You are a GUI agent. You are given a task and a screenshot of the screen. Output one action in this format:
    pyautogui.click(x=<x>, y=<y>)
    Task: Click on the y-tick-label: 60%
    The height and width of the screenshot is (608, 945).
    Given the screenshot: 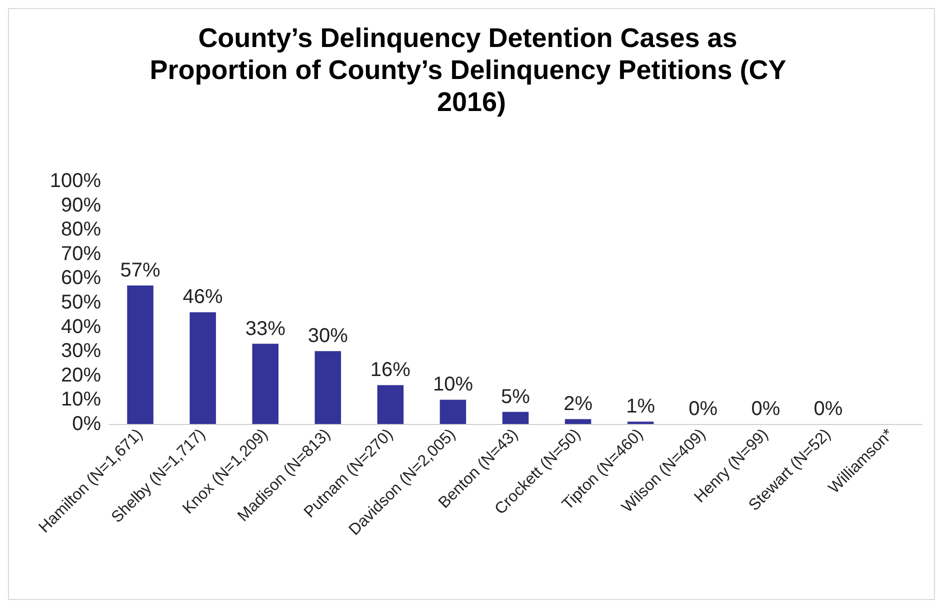 What is the action you would take?
    pyautogui.click(x=81, y=278)
    